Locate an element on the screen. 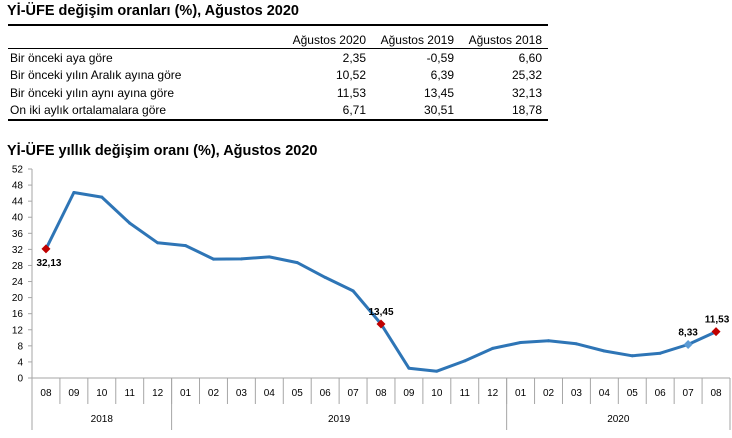 Image resolution: width=732 pixels, height=438 pixels. y-tick-label: 12 is located at coordinates (18, 330).